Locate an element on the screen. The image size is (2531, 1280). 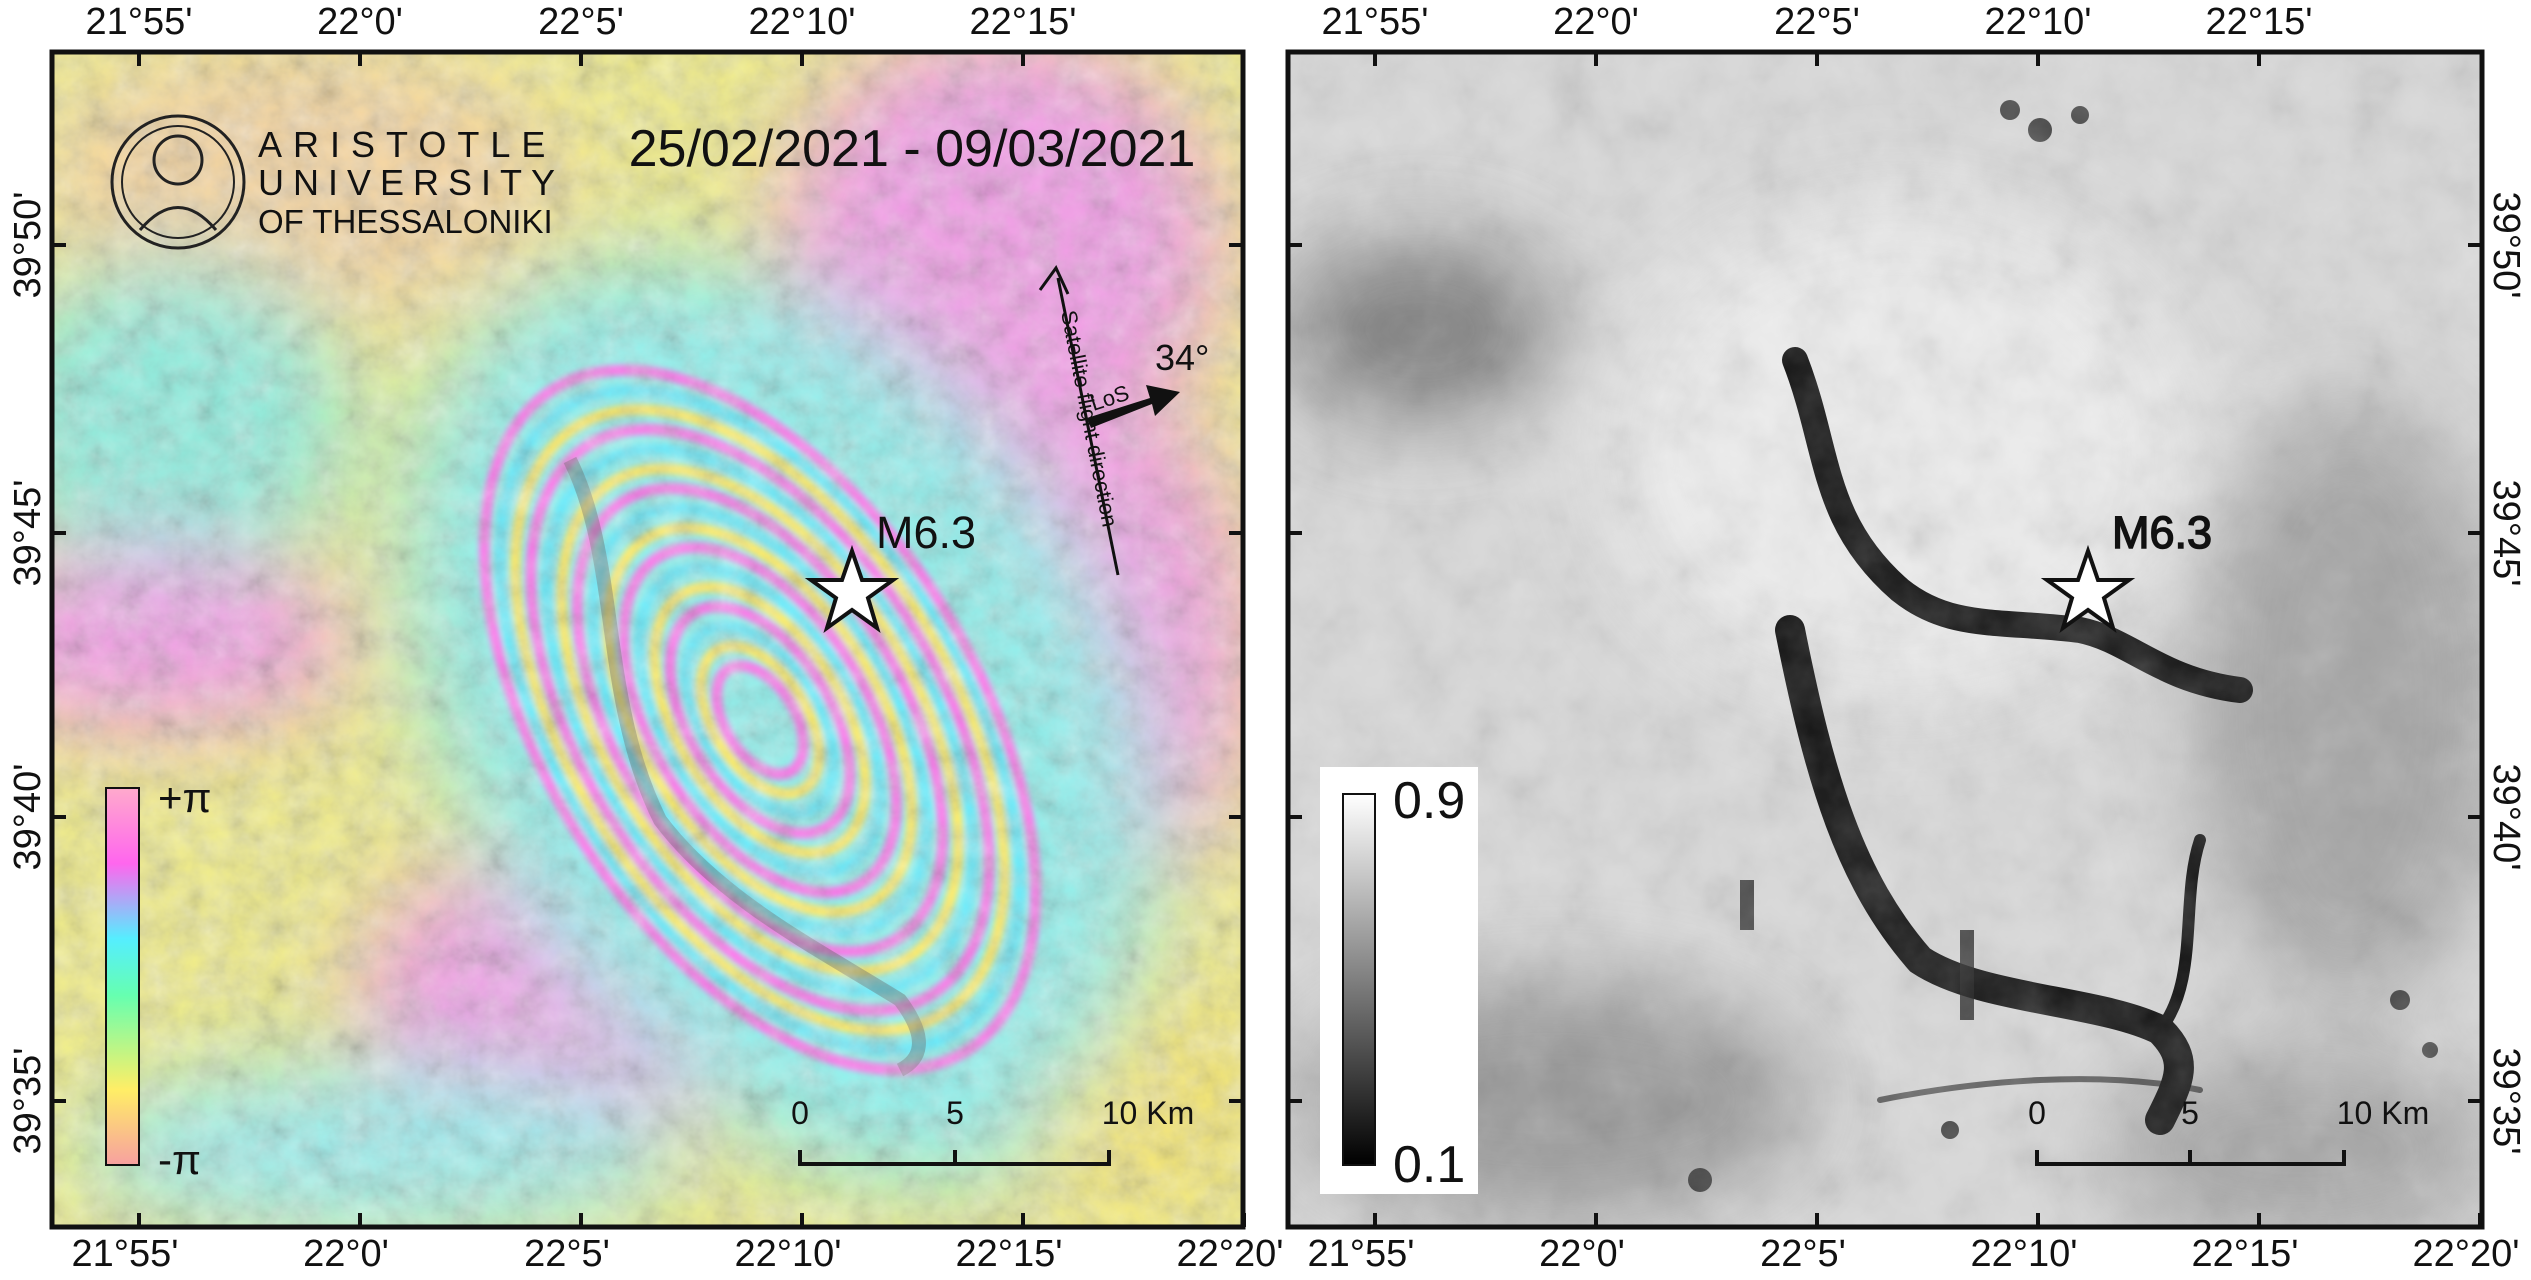
logo-text: ARISTOTLE is located at coordinates (407, 144).